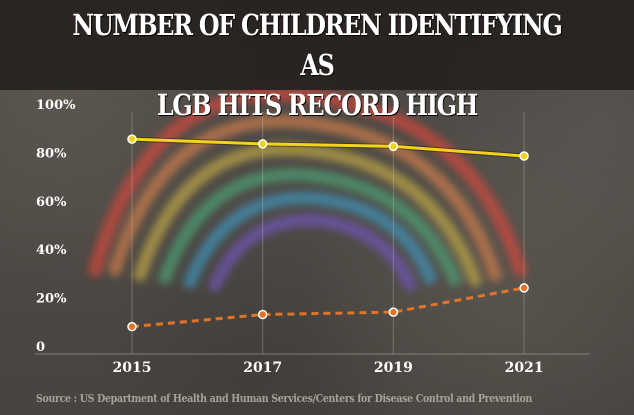 This screenshot has height=415, width=634. What do you see at coordinates (393, 368) in the screenshot?
I see `x-tick-label: 2019` at bounding box center [393, 368].